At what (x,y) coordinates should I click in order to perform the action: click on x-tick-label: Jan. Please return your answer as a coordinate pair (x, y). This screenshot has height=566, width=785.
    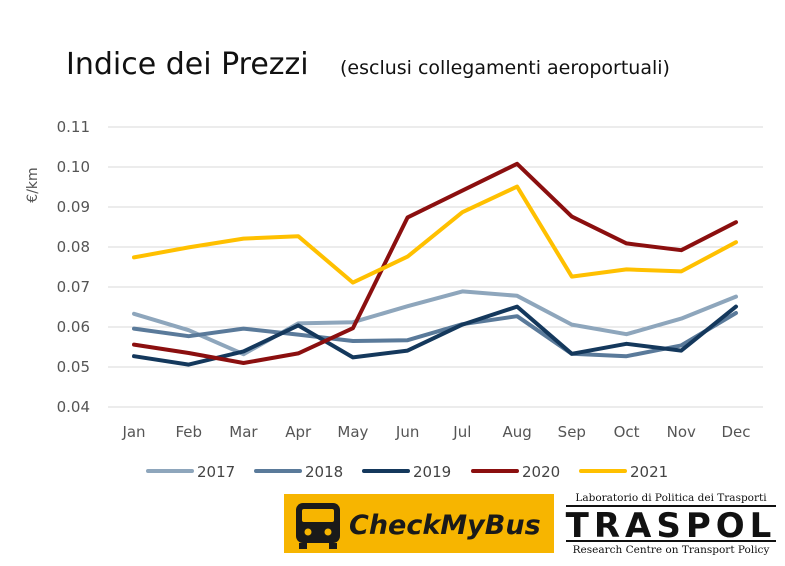
    Looking at the image, I should click on (133, 432).